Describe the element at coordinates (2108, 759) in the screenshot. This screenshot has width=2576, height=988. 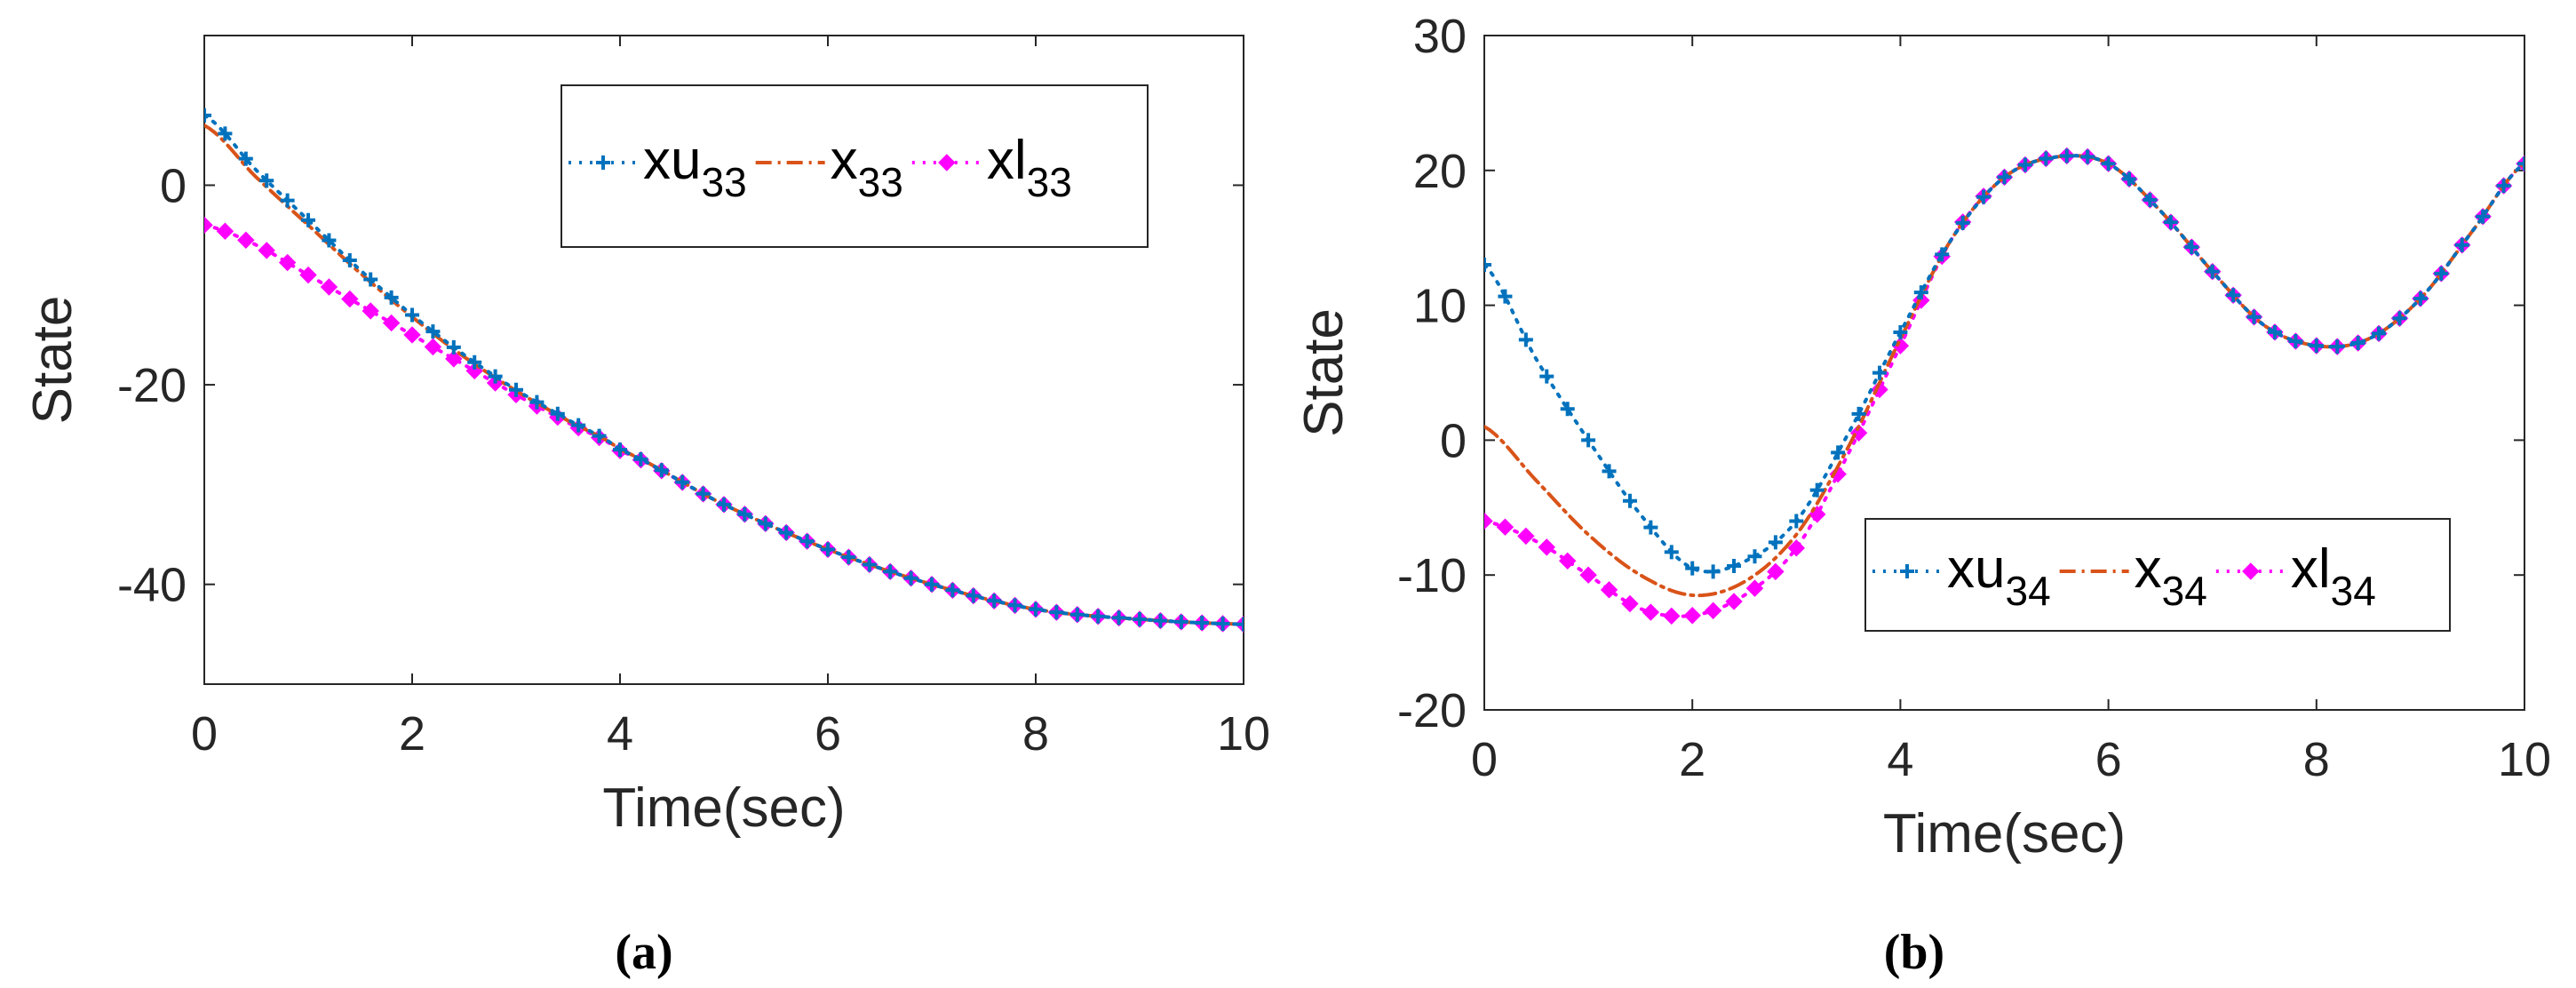
I see `x-tick-label: 6` at that location.